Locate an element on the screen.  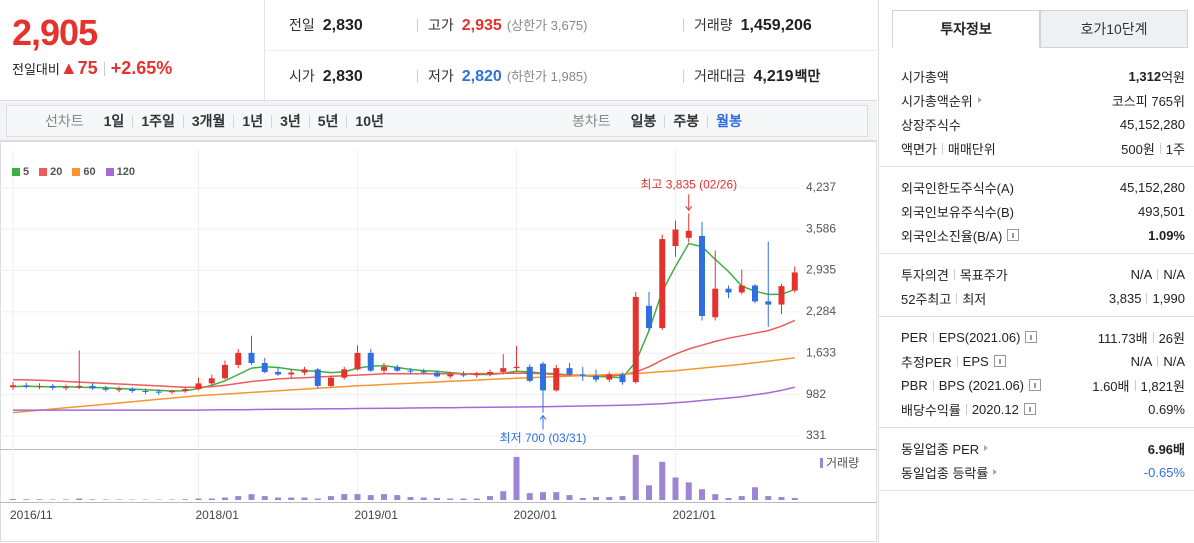
label-part: 최저 is located at coordinates (974, 299).